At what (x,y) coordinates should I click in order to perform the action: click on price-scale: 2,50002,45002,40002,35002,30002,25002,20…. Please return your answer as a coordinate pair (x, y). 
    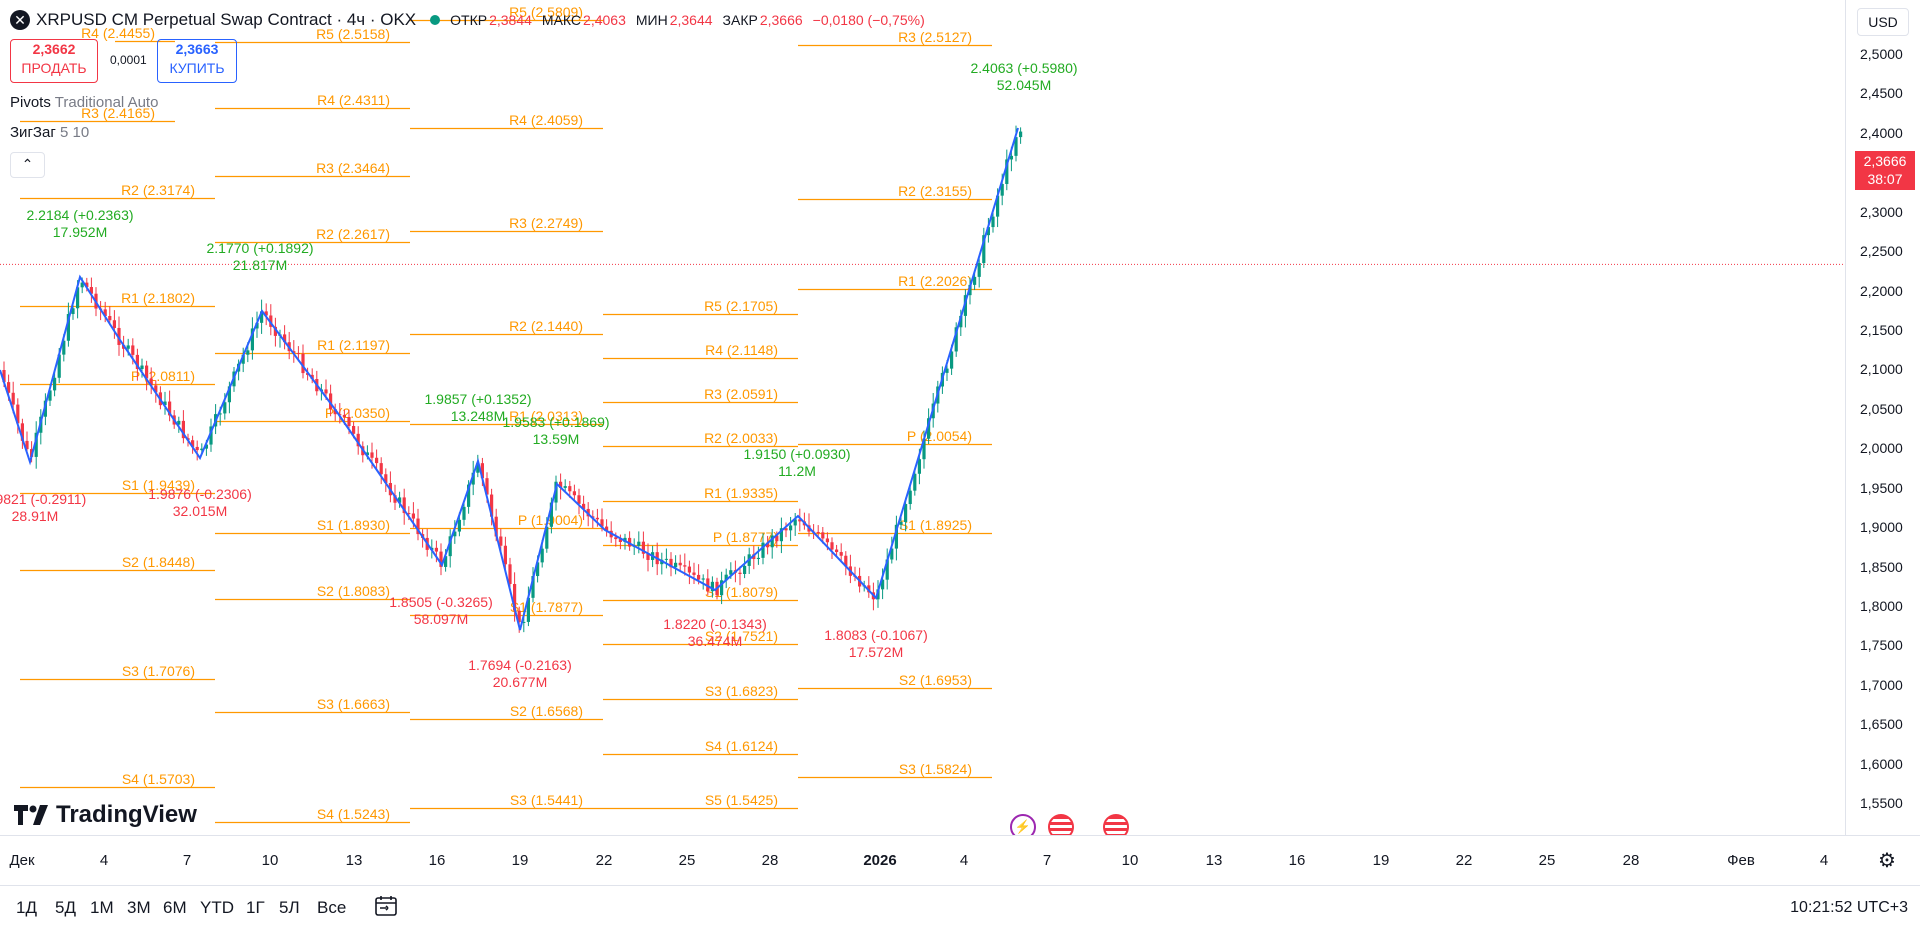
    Looking at the image, I should click on (1882, 417).